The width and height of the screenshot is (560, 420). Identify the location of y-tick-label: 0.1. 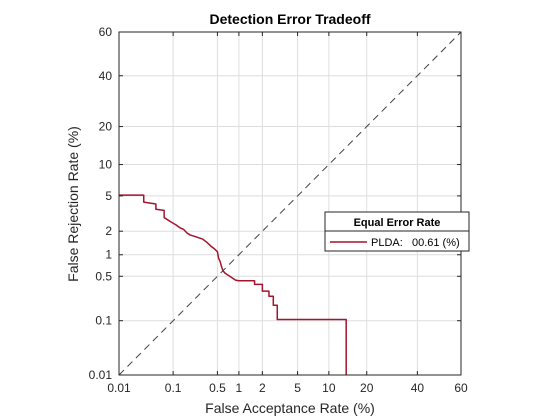
(103, 321).